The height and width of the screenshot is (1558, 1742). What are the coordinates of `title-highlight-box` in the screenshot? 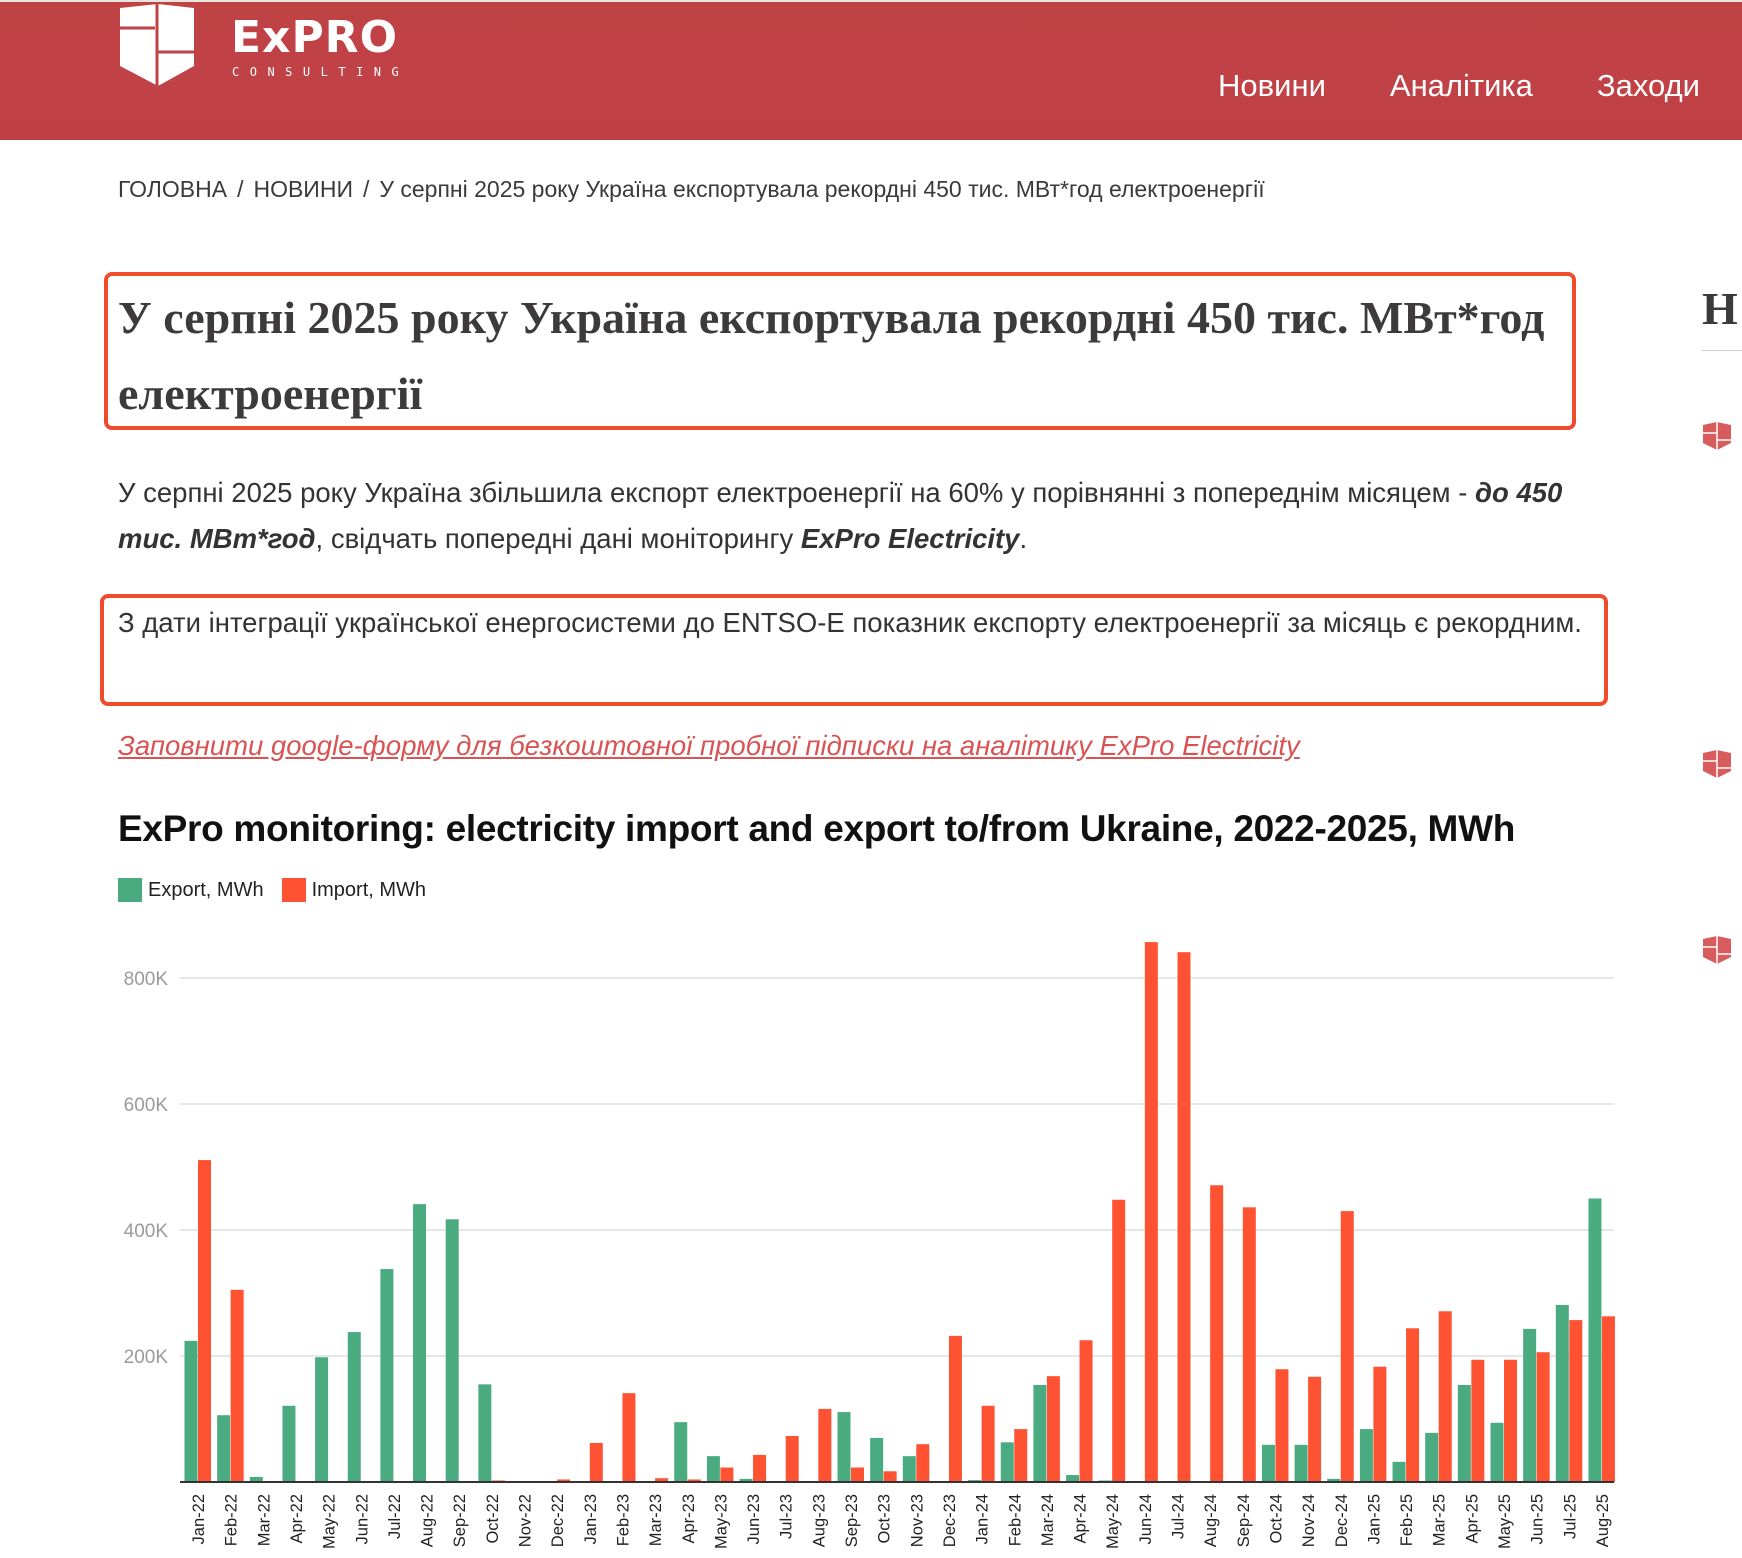 It's located at (840, 351).